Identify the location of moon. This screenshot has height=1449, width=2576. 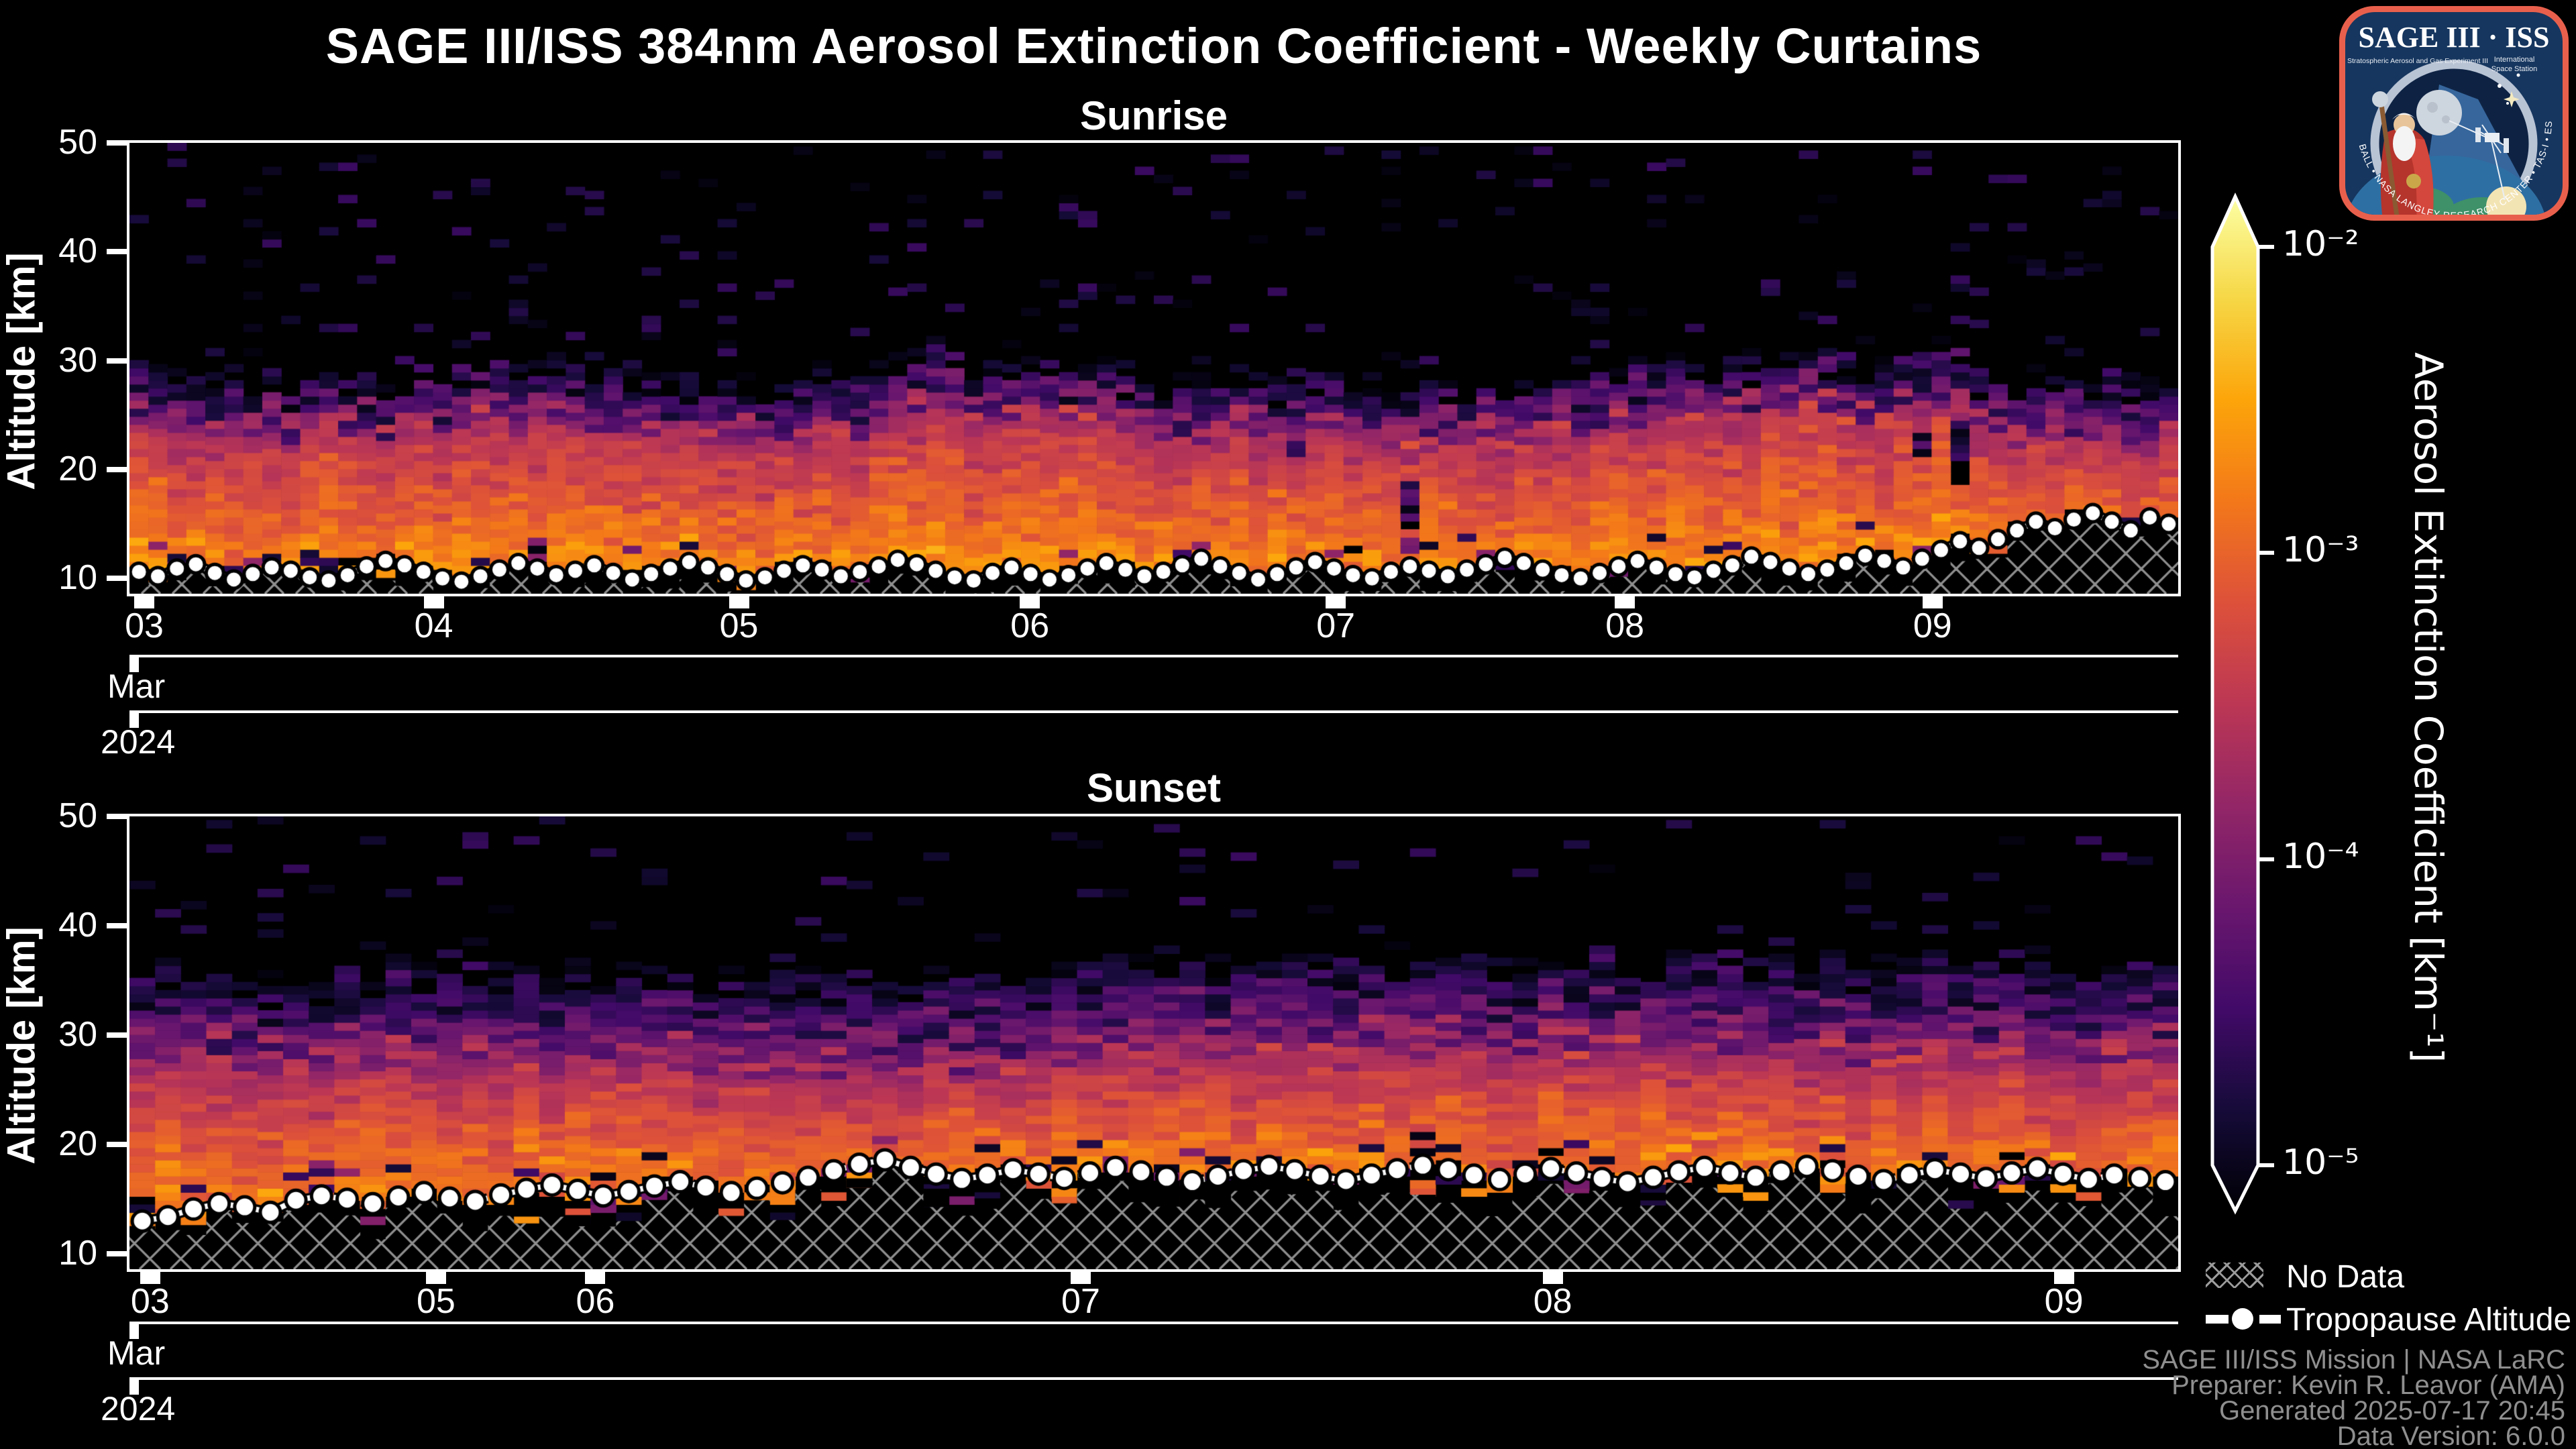
(2439, 113).